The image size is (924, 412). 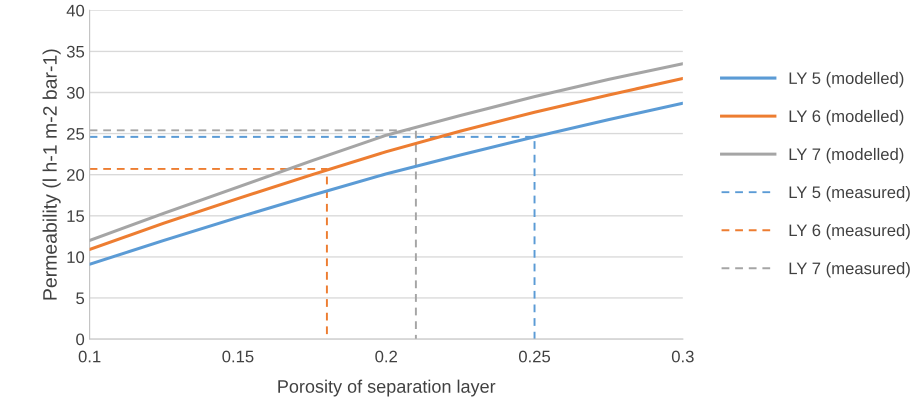 I want to click on x-axis-title: Porosity of separation layer, so click(x=387, y=388).